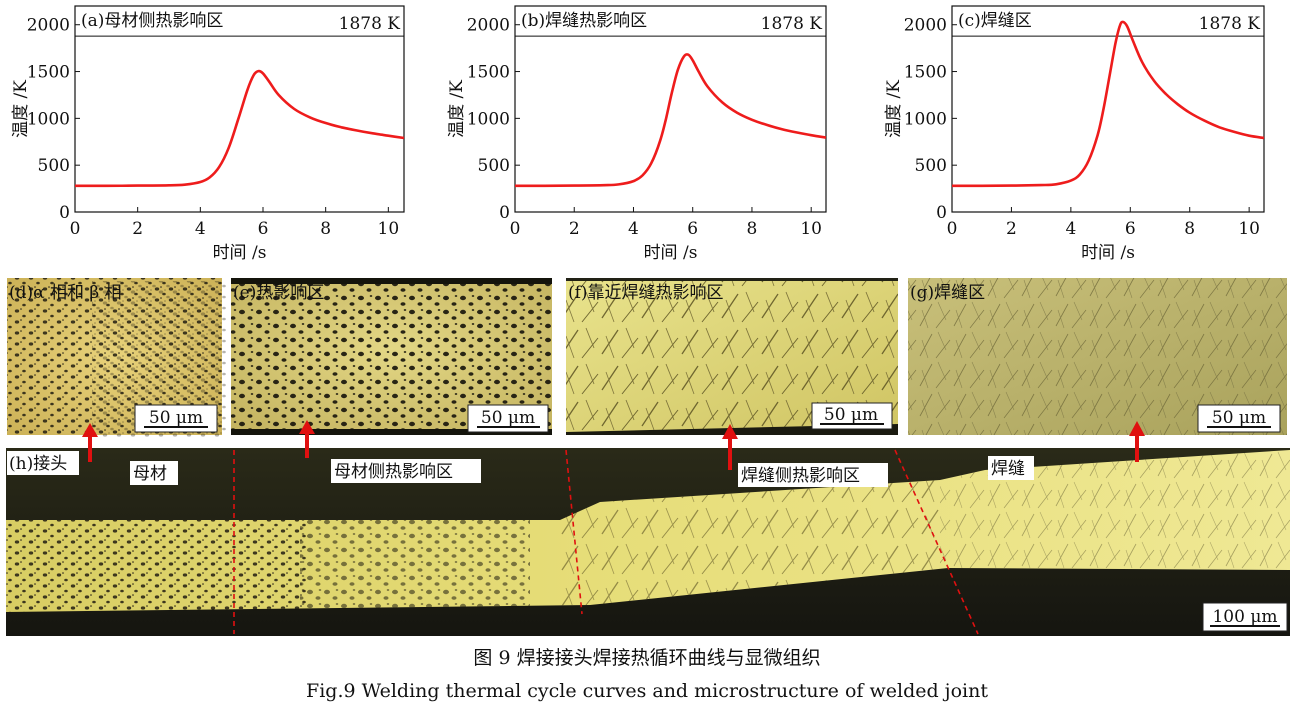 Image resolution: width=1295 pixels, height=709 pixels. Describe the element at coordinates (1070, 229) in the screenshot. I see `x-tick-label-c: 4` at that location.